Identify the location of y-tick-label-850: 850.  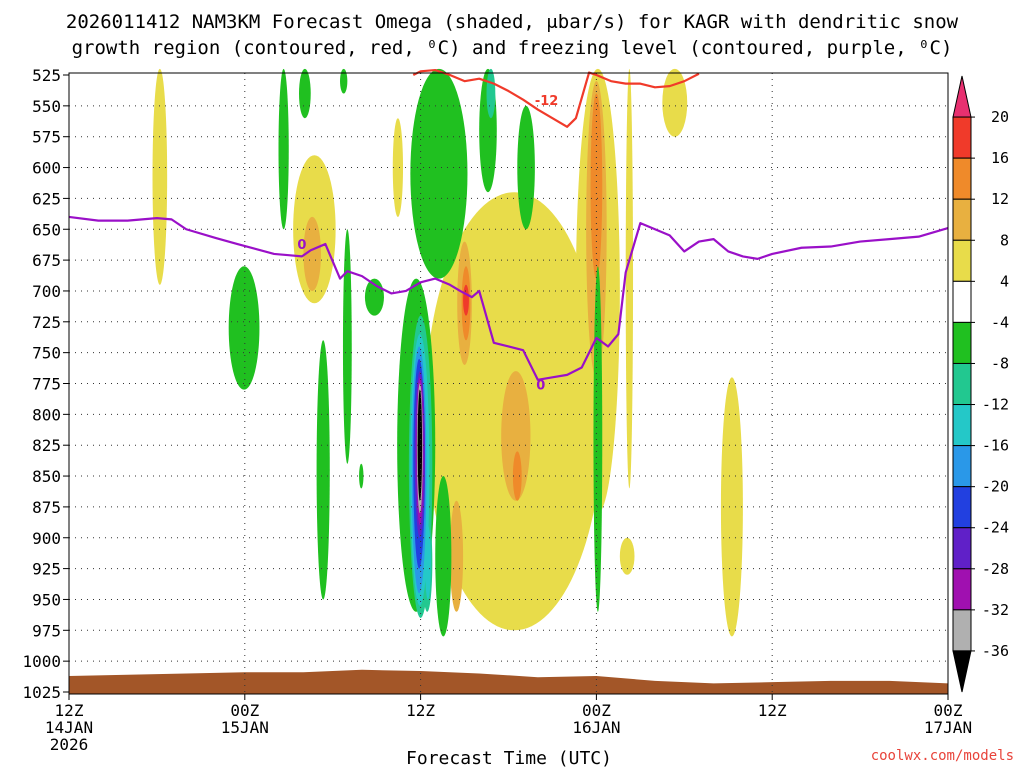
(46, 476).